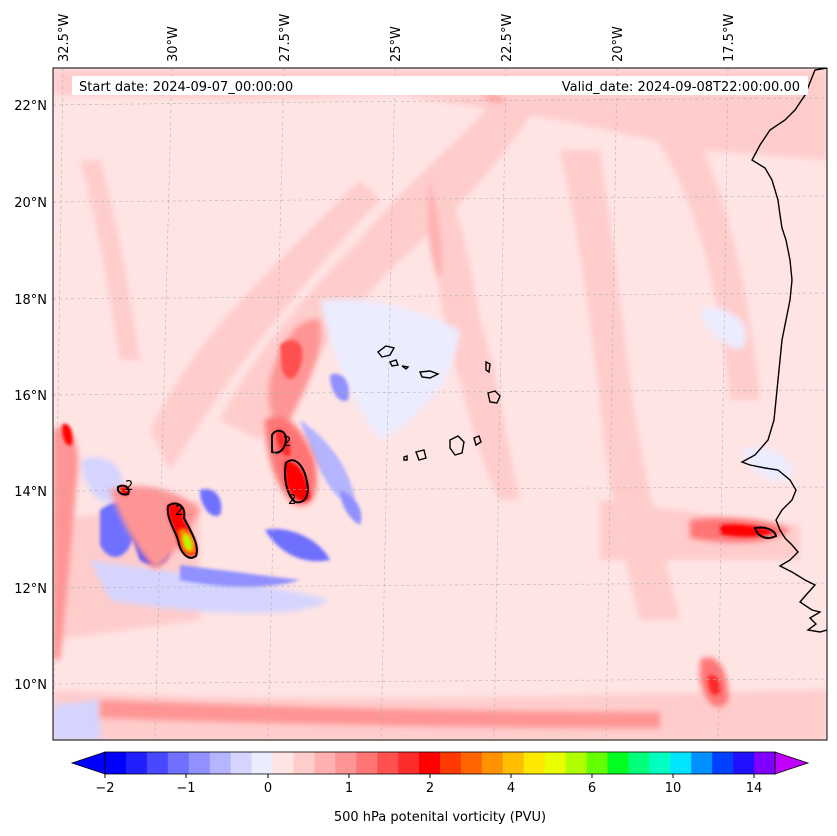  I want to click on start-date-text: Start date: 2024-09-07_00:00:00, so click(186, 87).